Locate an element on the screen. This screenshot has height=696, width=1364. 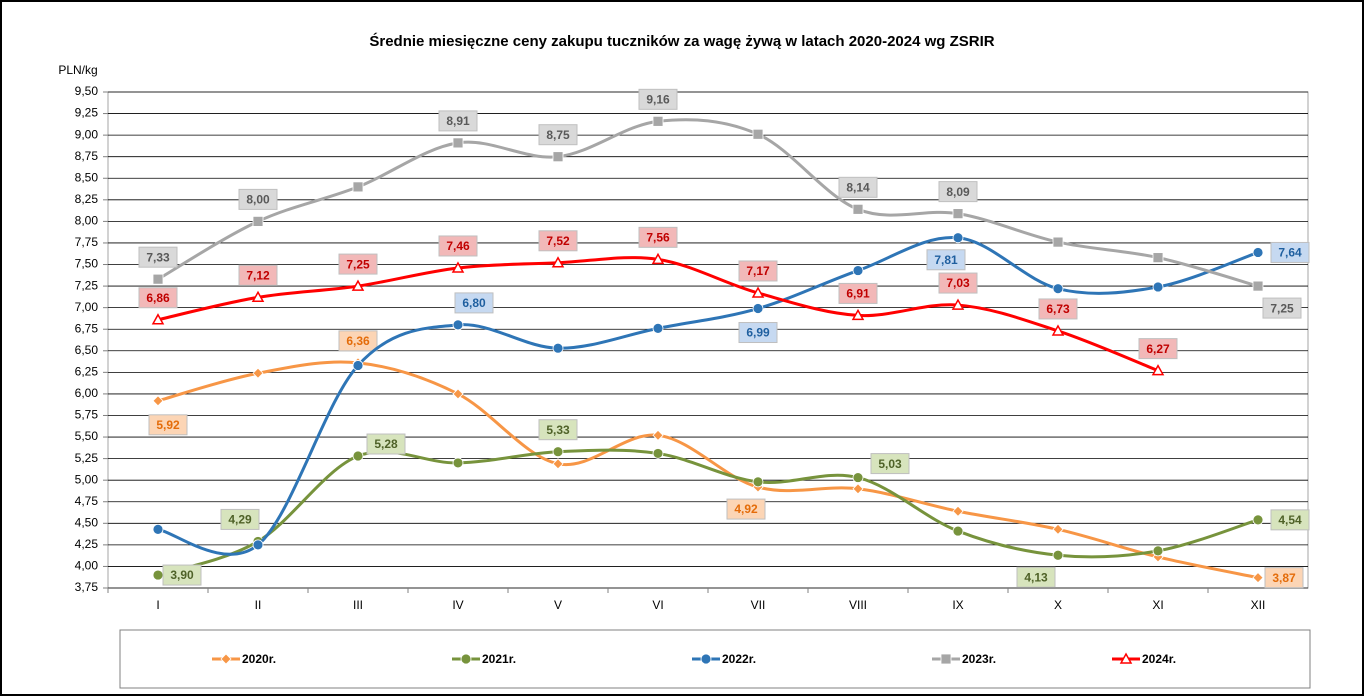
x-tick-label: VIII is located at coordinates (858, 605).